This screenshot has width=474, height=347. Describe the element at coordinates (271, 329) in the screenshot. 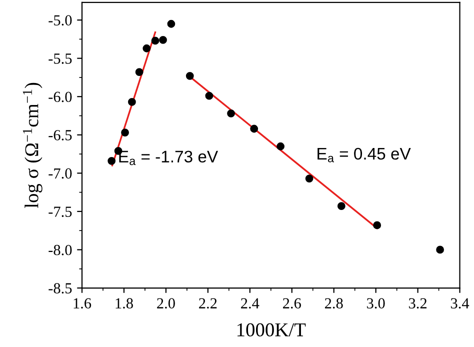

I see `x-axis-title: 1000K/T` at that location.